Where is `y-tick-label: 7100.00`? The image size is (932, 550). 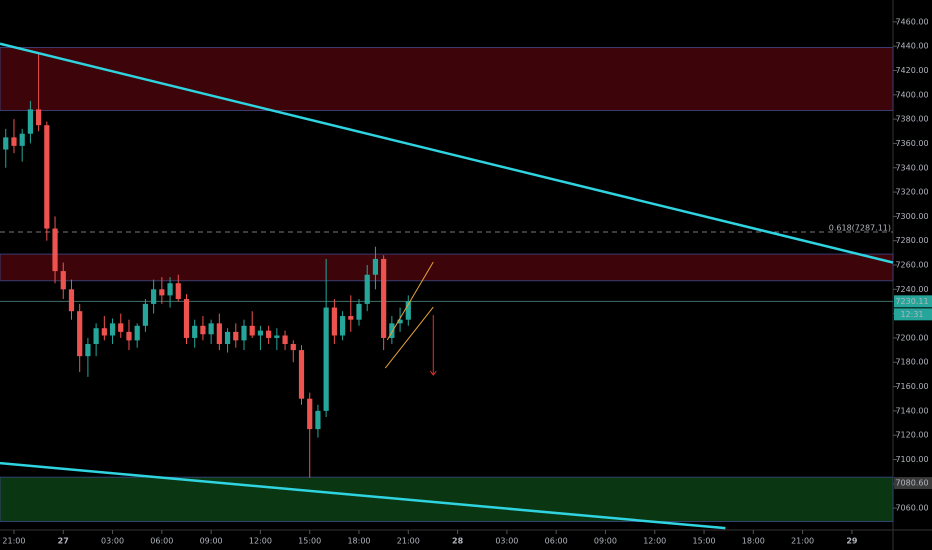
y-tick-label: 7100.00 is located at coordinates (911, 459).